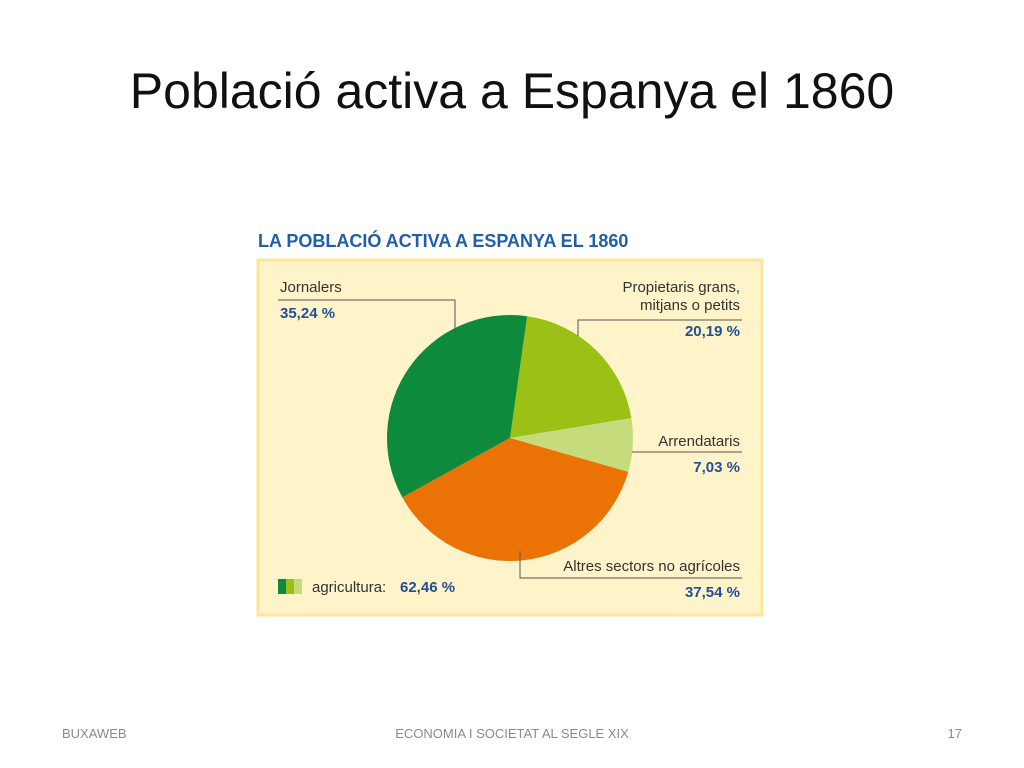 This screenshot has height=768, width=1024. What do you see at coordinates (954, 733) in the screenshot?
I see `page-number: 17` at bounding box center [954, 733].